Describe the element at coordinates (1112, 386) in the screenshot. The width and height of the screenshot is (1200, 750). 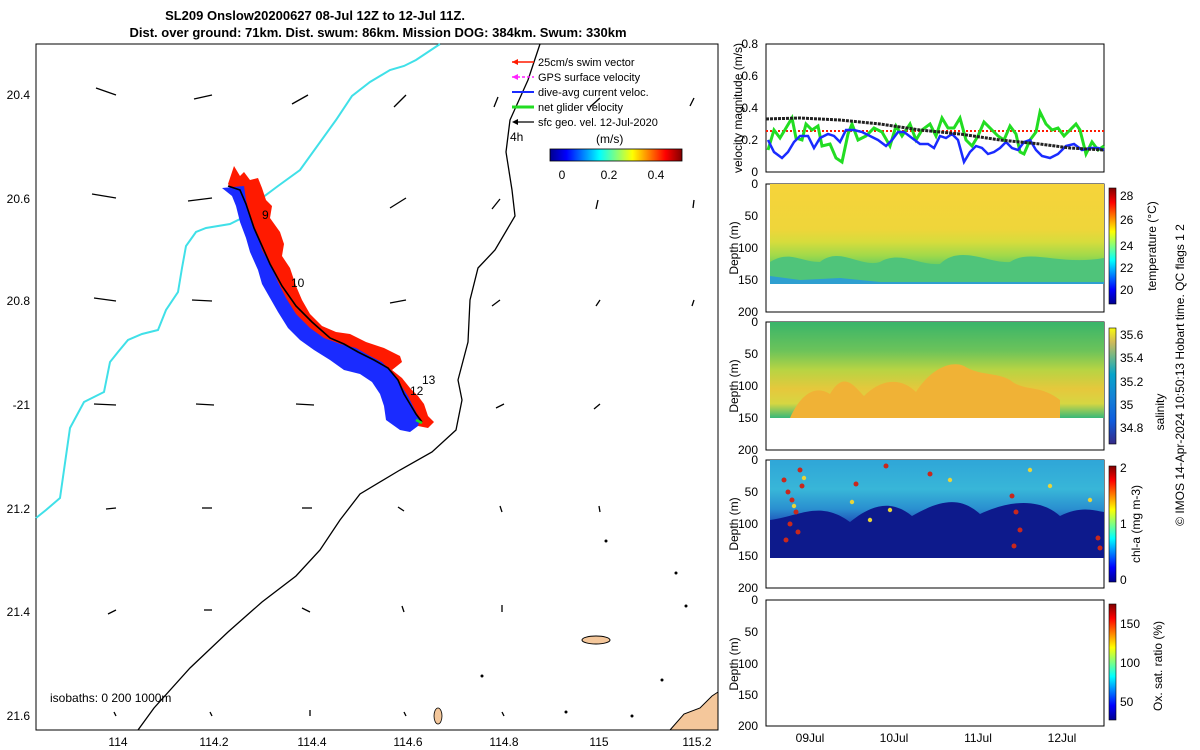
I see `salinity-colorbar` at that location.